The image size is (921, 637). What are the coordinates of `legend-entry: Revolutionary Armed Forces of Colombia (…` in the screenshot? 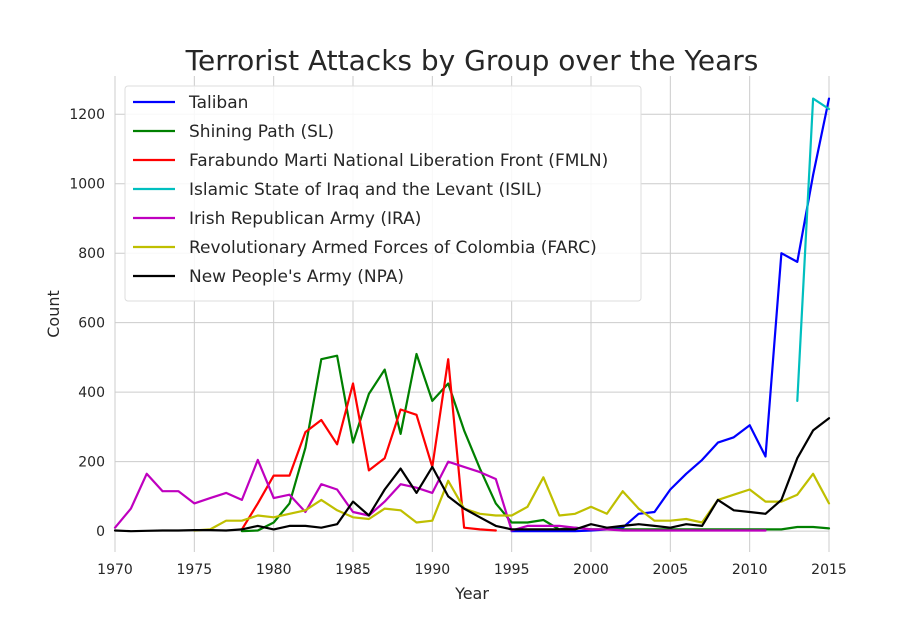 It's located at (393, 248).